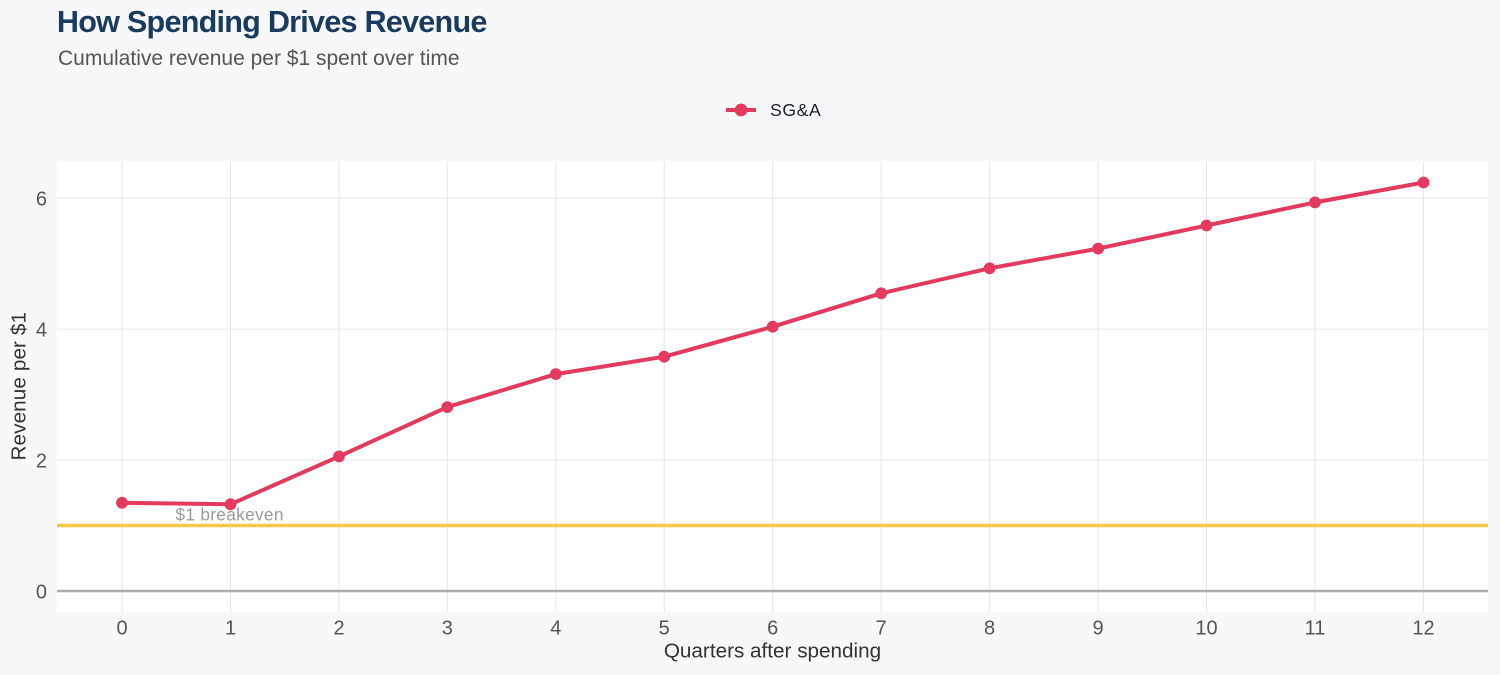 This screenshot has width=1500, height=675. I want to click on svg-text: $1 breakeven, so click(229, 514).